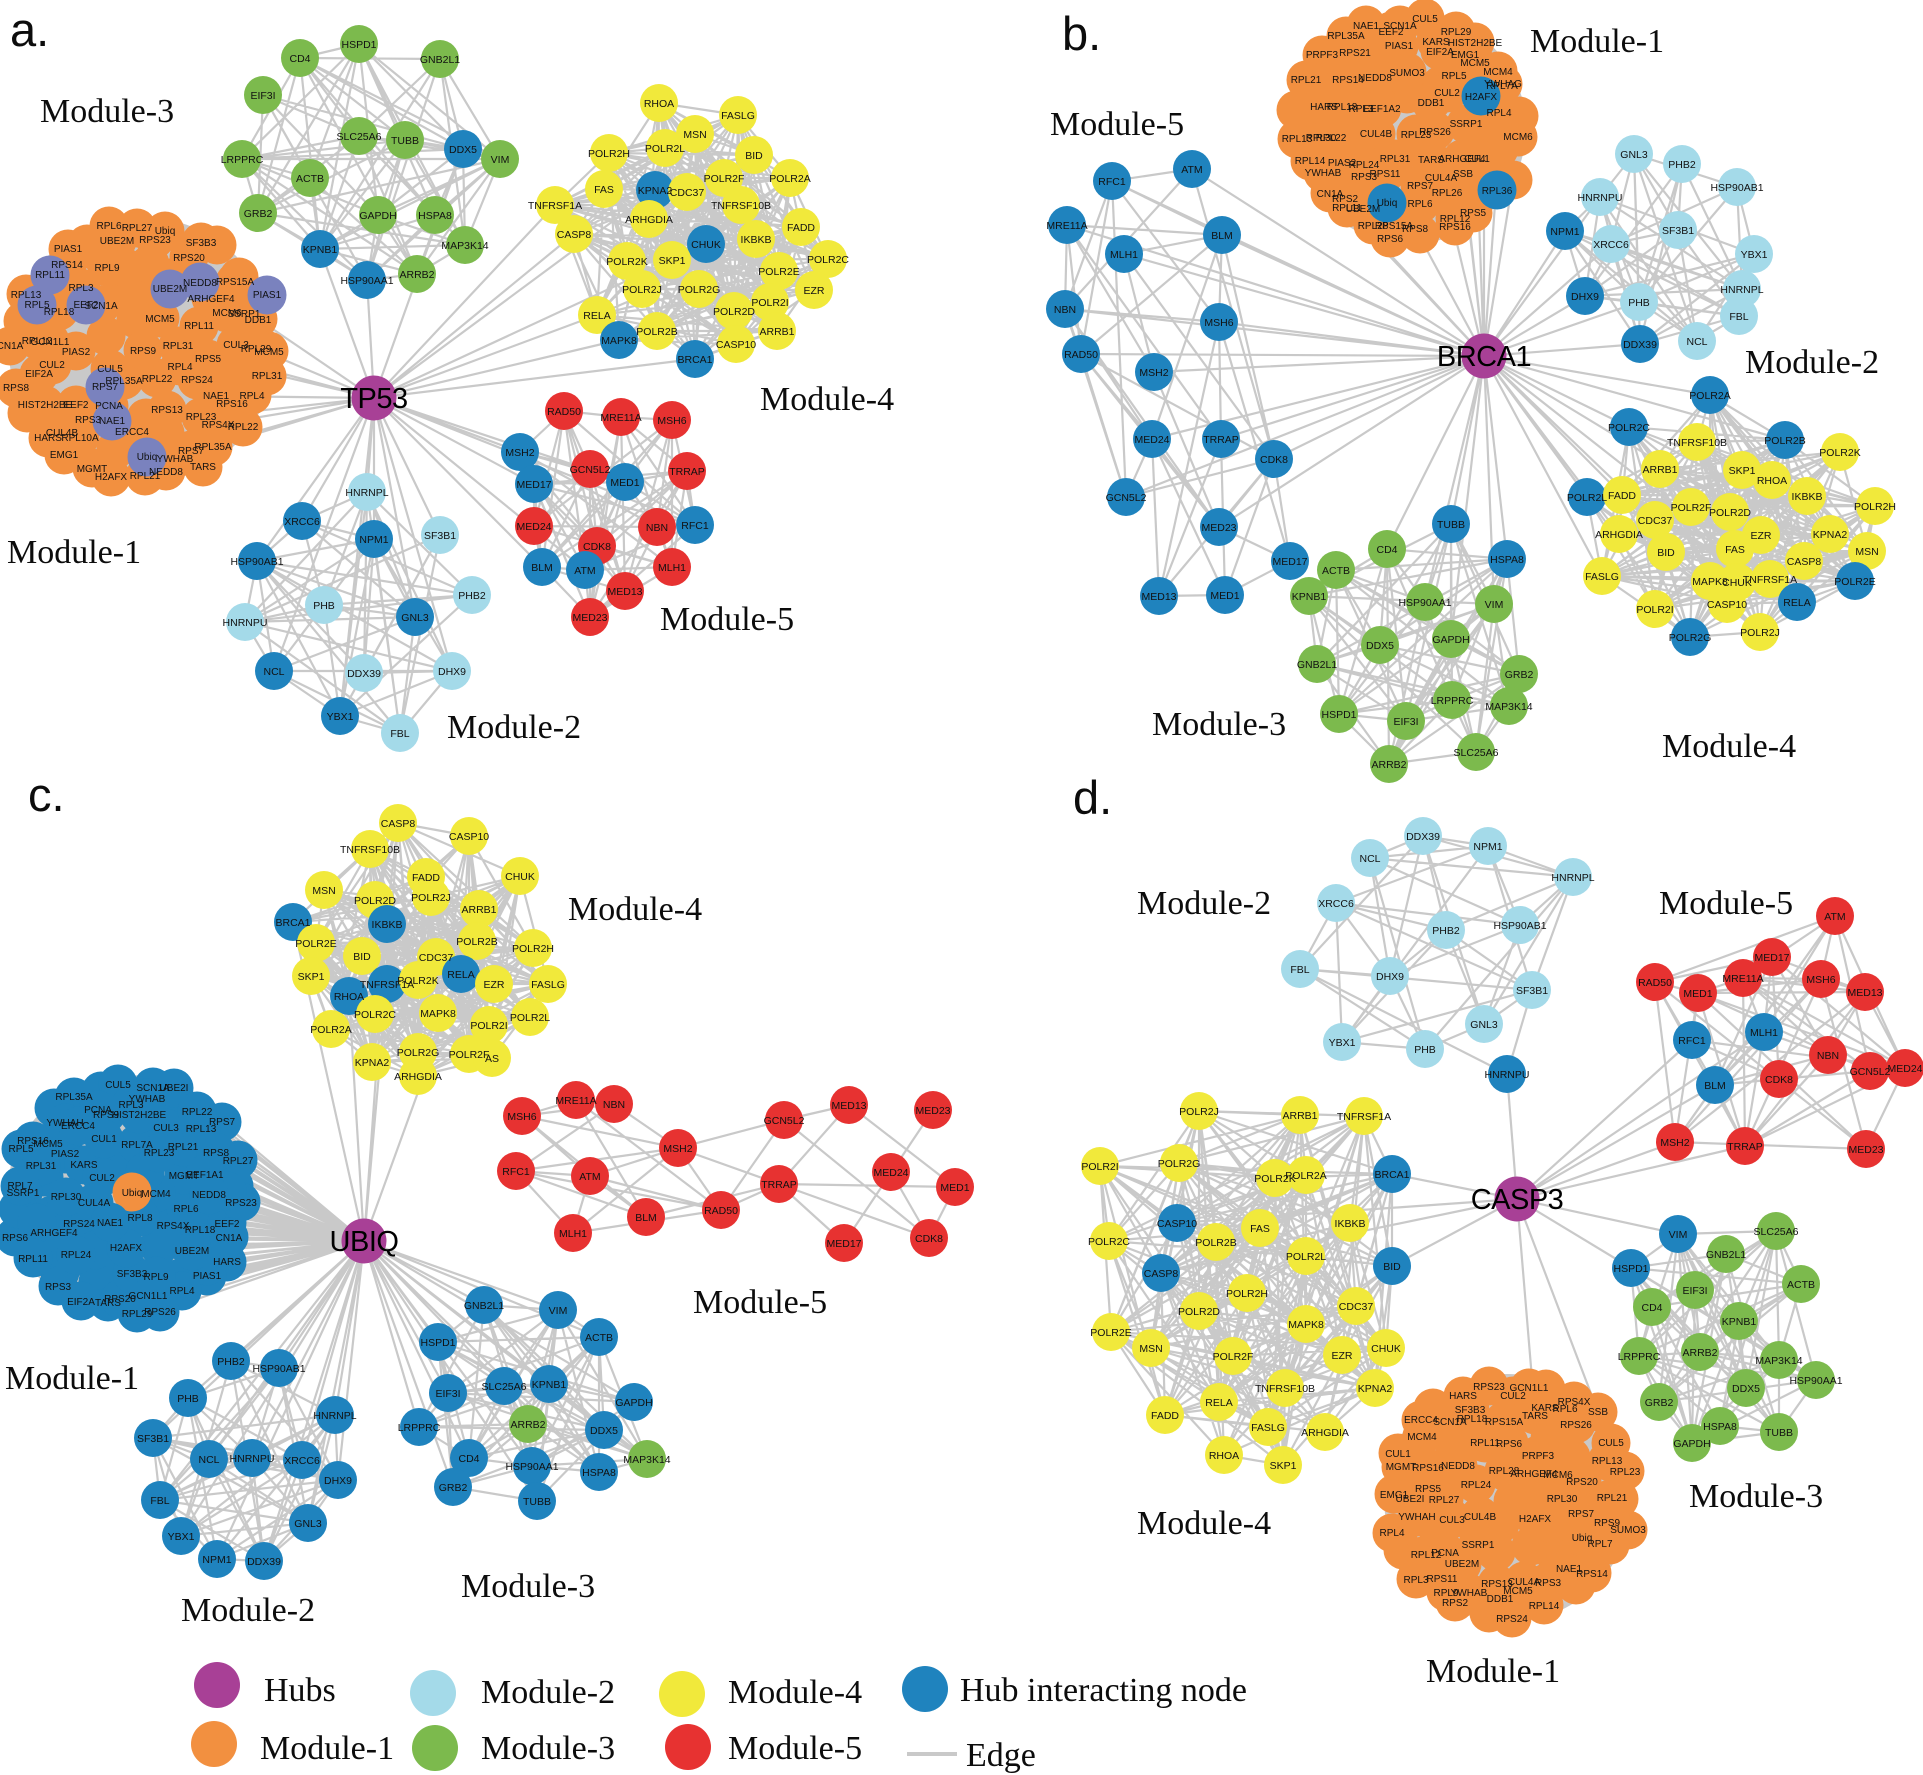  Describe the element at coordinates (1654, 610) in the screenshot. I see `svg-text: POLR2I` at that location.